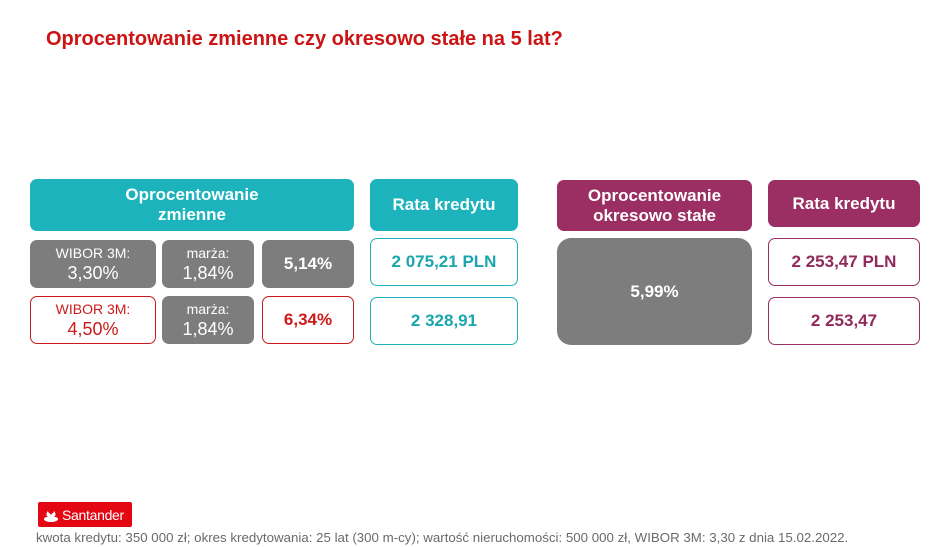 This screenshot has width=948, height=547. I want to click on fixed-header-line2: okresowo stałe, so click(654, 215).